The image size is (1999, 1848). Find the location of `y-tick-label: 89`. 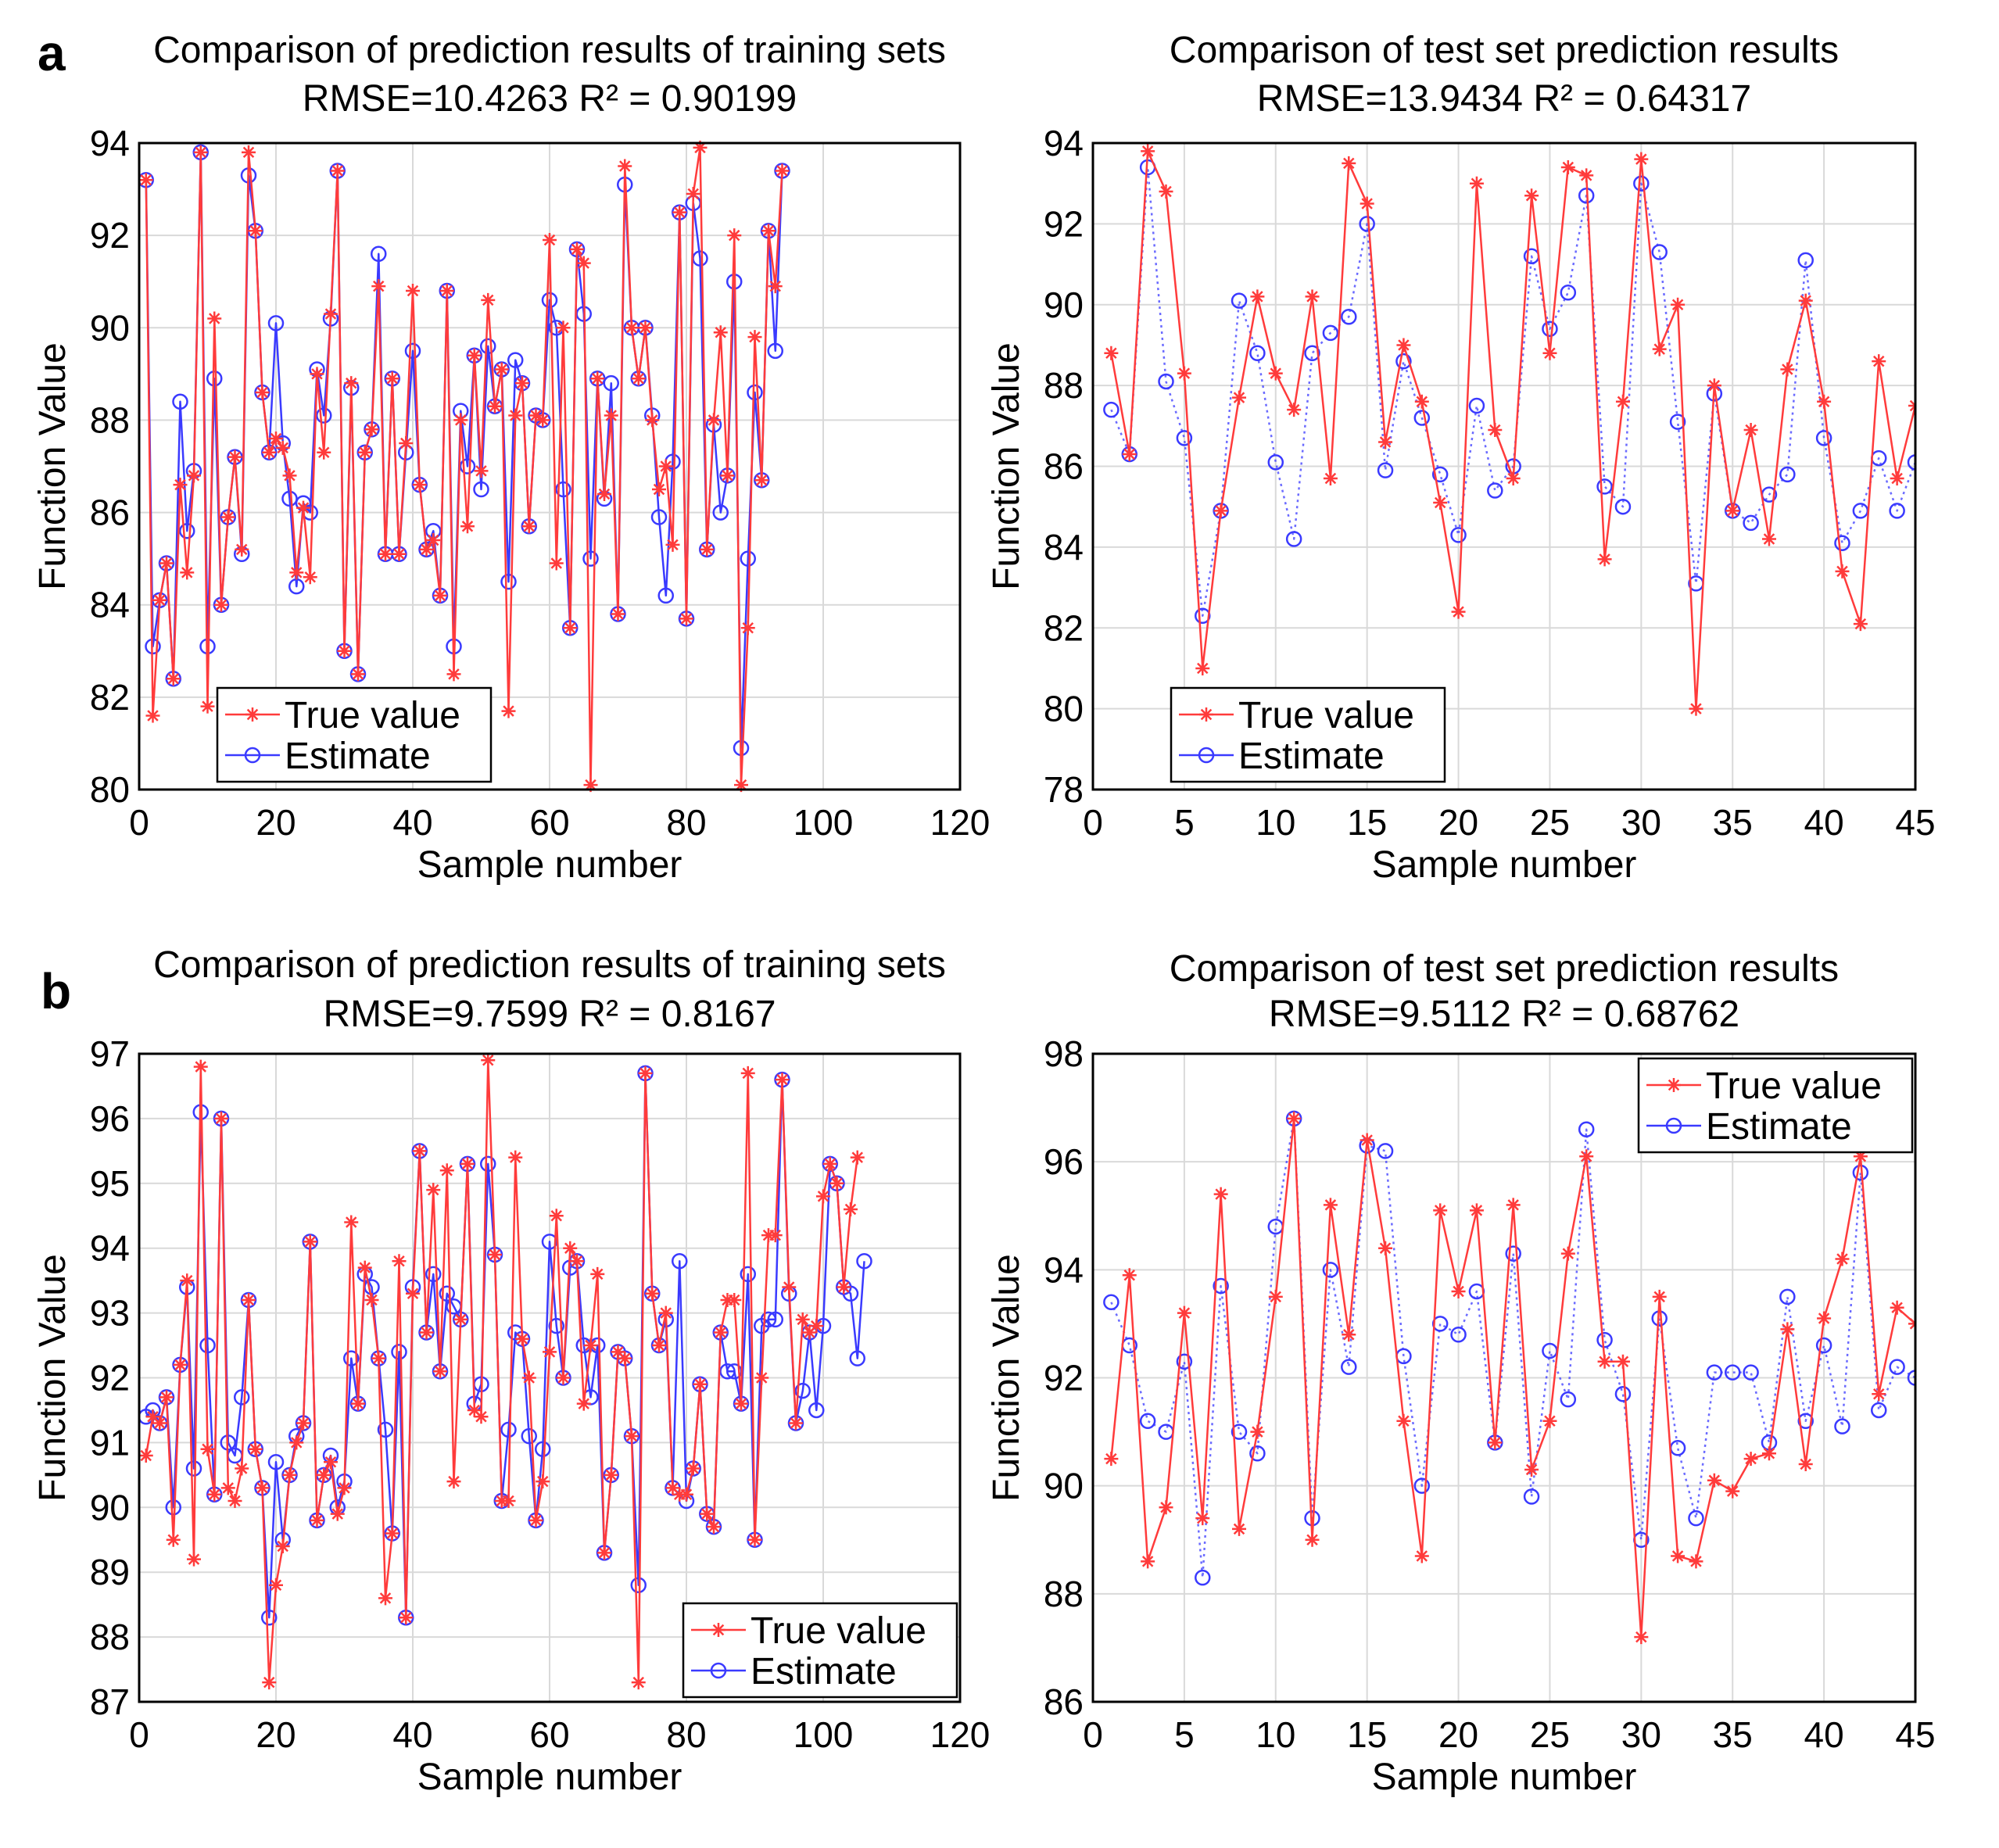

y-tick-label: 89 is located at coordinates (110, 1572).